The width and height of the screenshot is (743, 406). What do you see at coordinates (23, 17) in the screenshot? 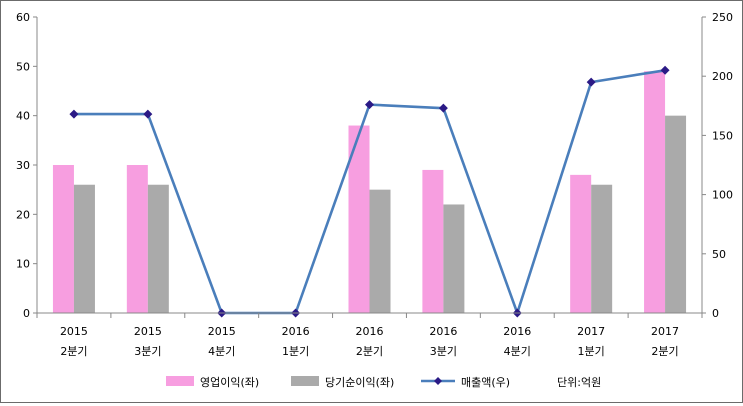
I see `y-left-tick-label: 60` at bounding box center [23, 17].